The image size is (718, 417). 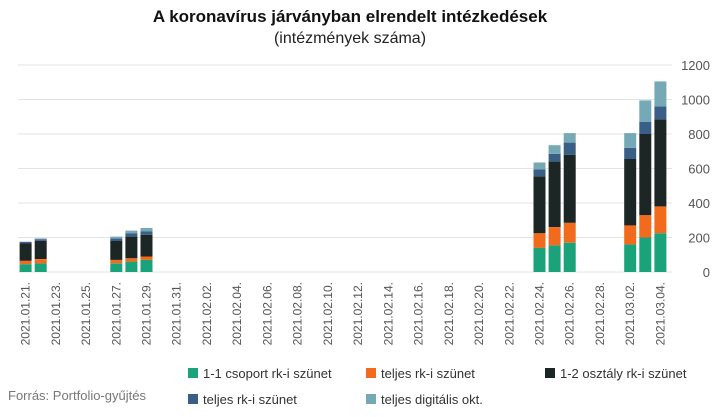 I want to click on y-tick-label: 800, so click(x=699, y=134).